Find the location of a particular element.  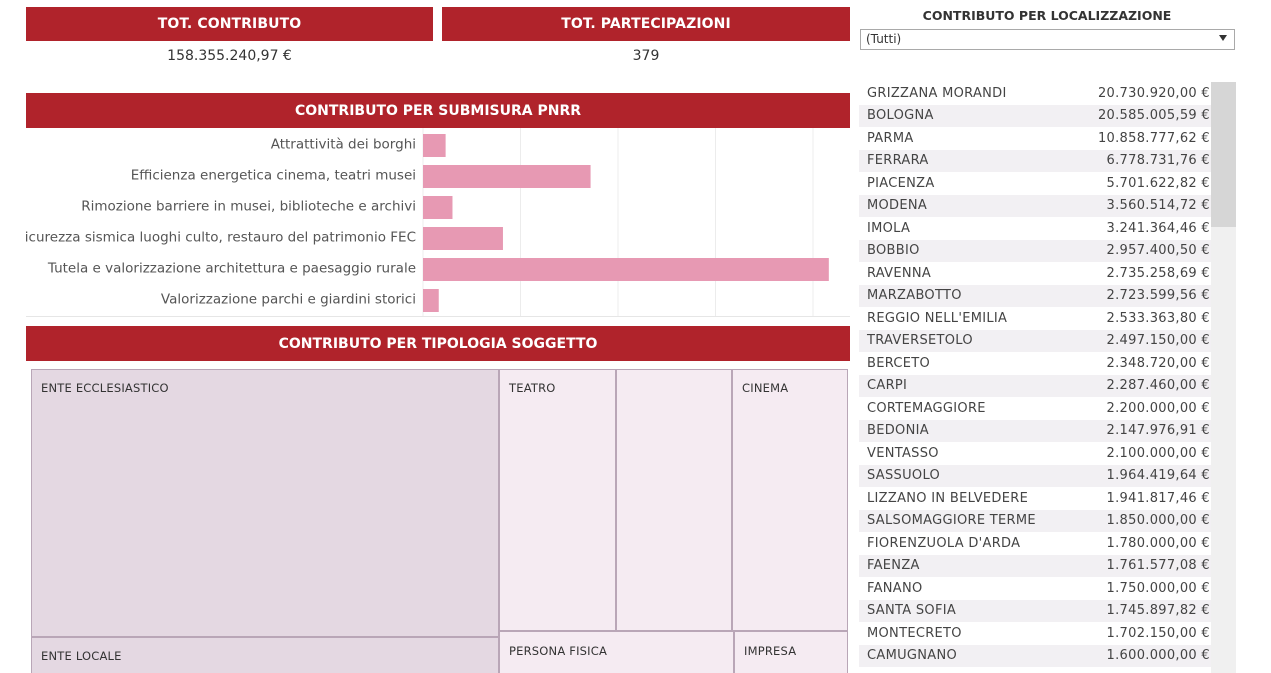

treemap-unlabeled-cell is located at coordinates (674, 500).